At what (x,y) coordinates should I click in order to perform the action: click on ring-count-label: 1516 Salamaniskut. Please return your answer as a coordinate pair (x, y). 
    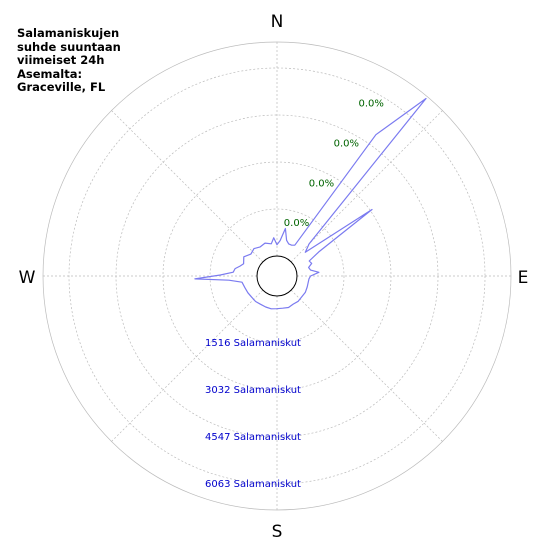
    Looking at the image, I should click on (253, 343).